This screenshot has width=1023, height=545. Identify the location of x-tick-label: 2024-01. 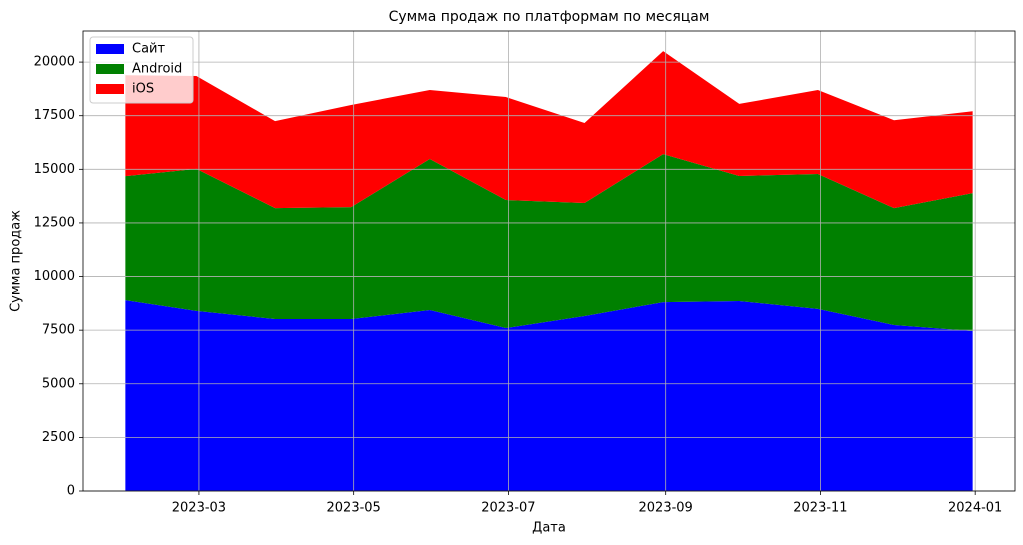
(975, 508).